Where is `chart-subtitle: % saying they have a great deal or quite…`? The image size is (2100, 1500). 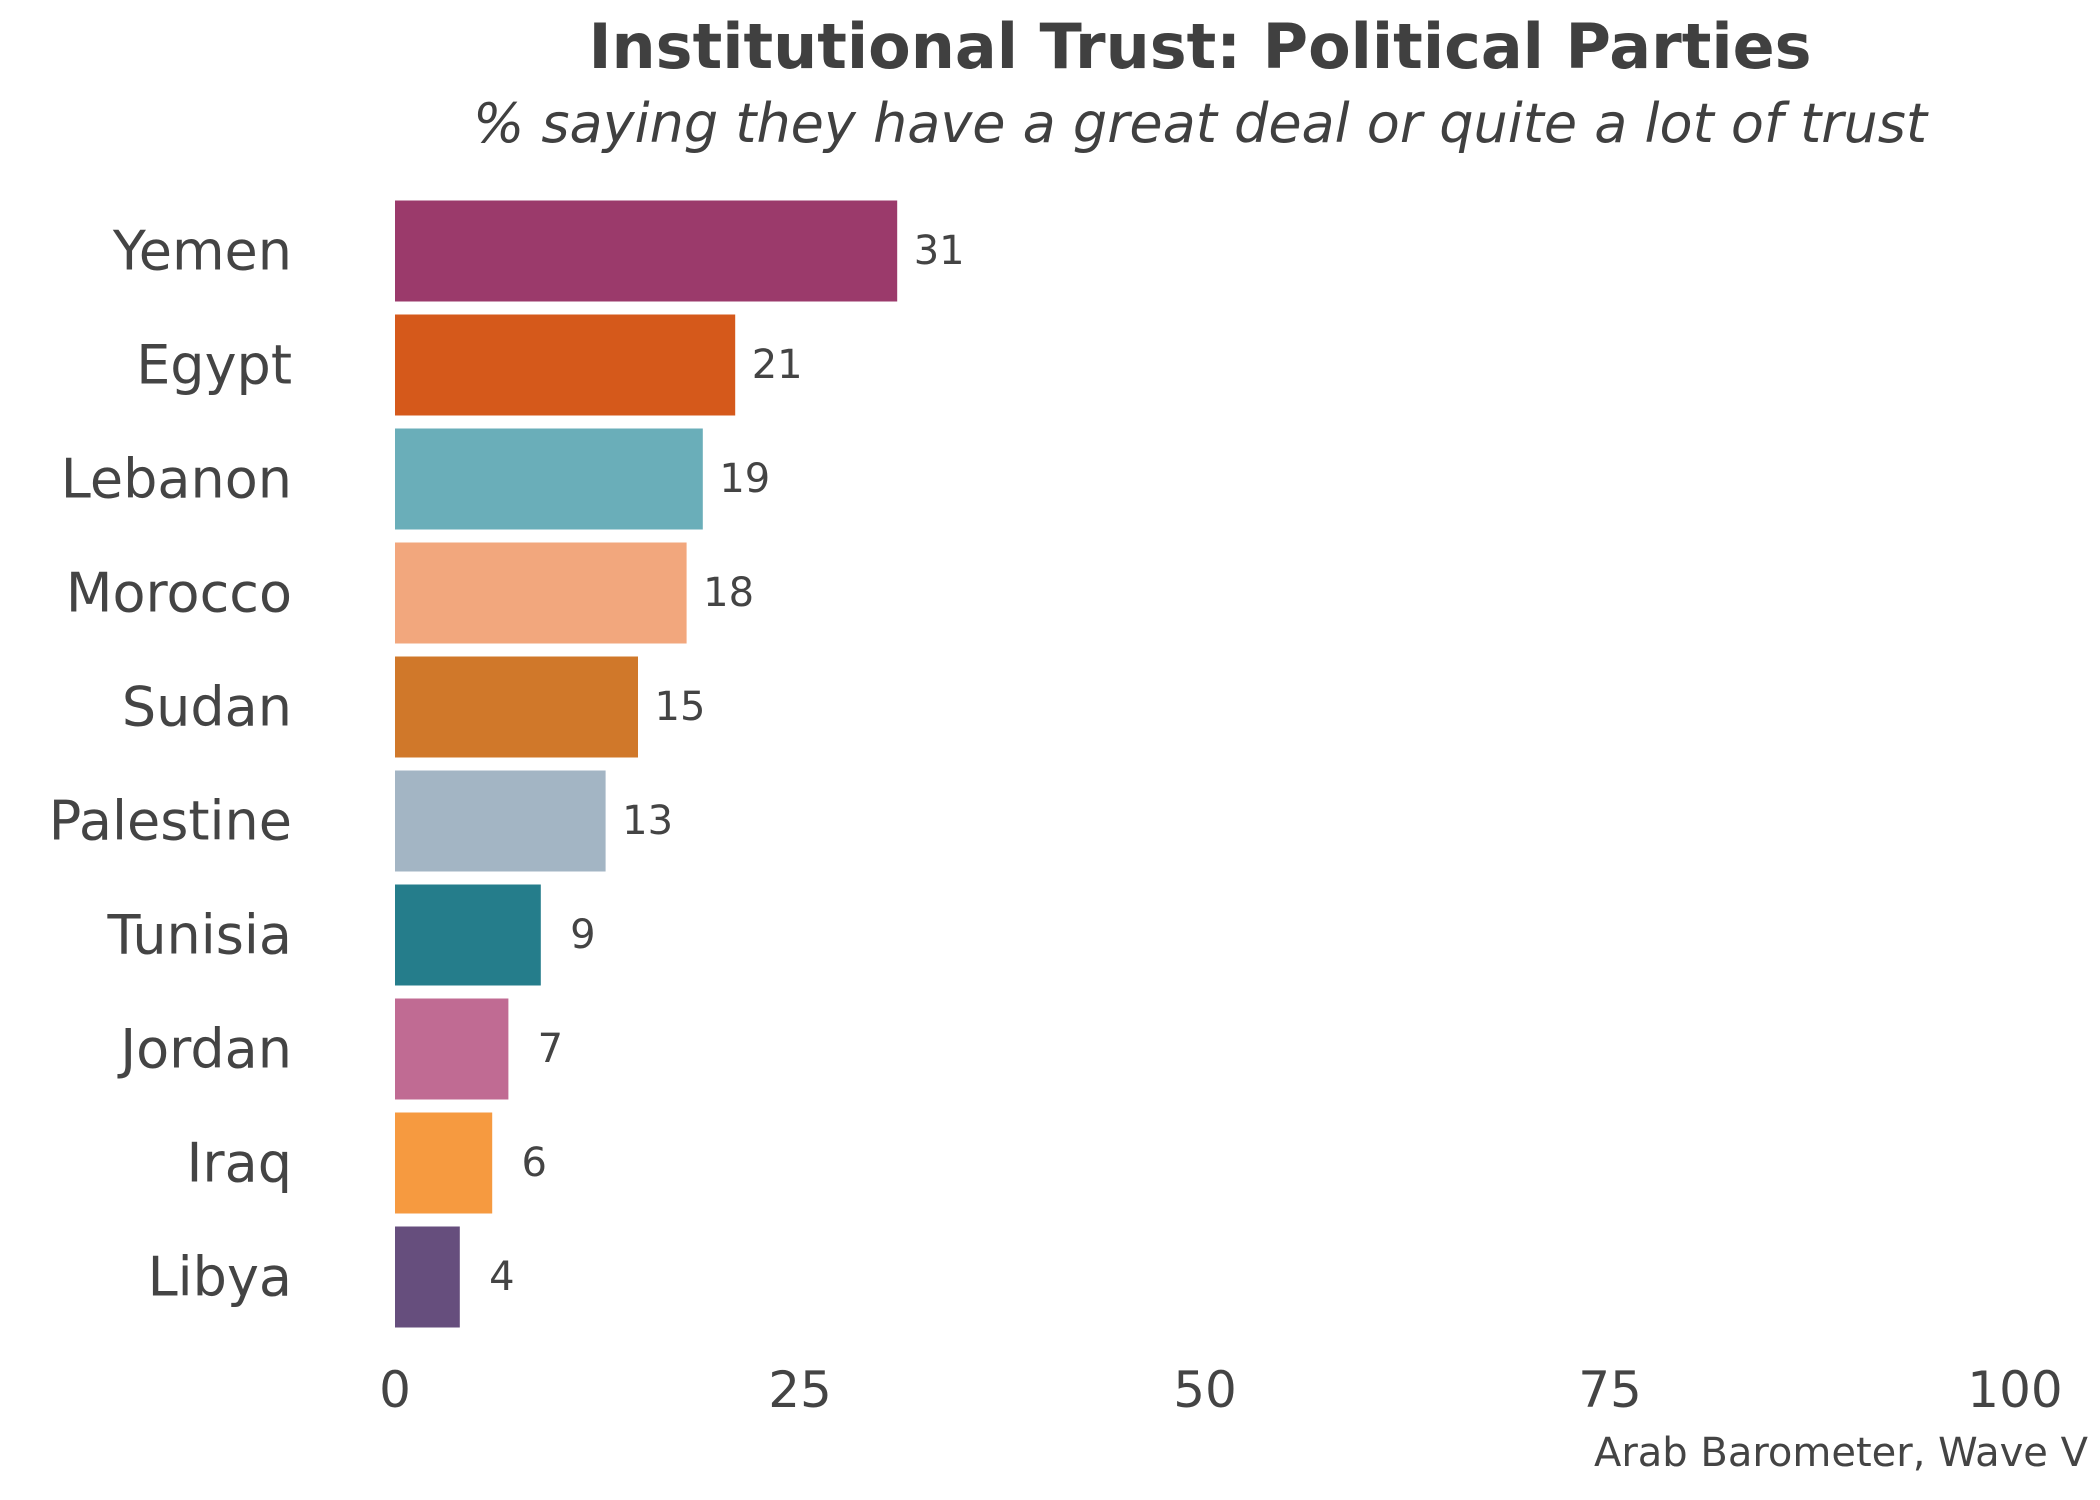
chart-subtitle: % saying they have a great deal or quite… is located at coordinates (1200, 123).